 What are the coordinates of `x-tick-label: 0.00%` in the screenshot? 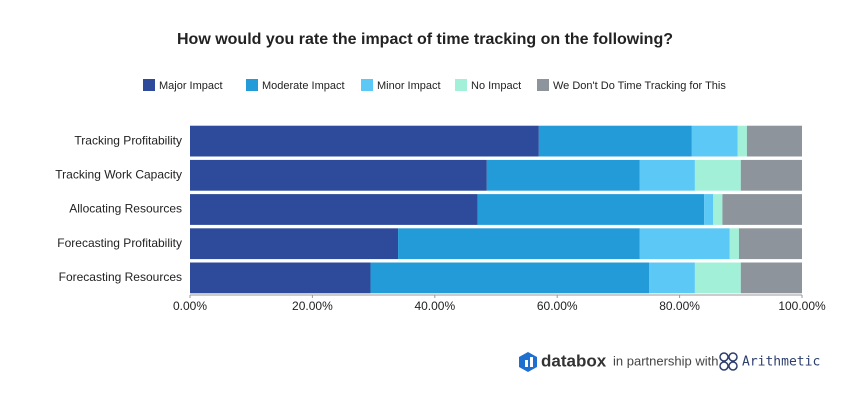 It's located at (190, 306).